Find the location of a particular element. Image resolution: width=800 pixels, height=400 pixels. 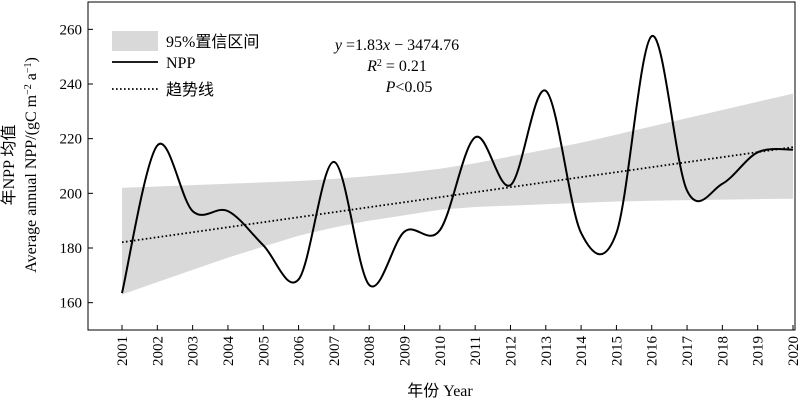

x-tick-label: 2005 is located at coordinates (264, 351).